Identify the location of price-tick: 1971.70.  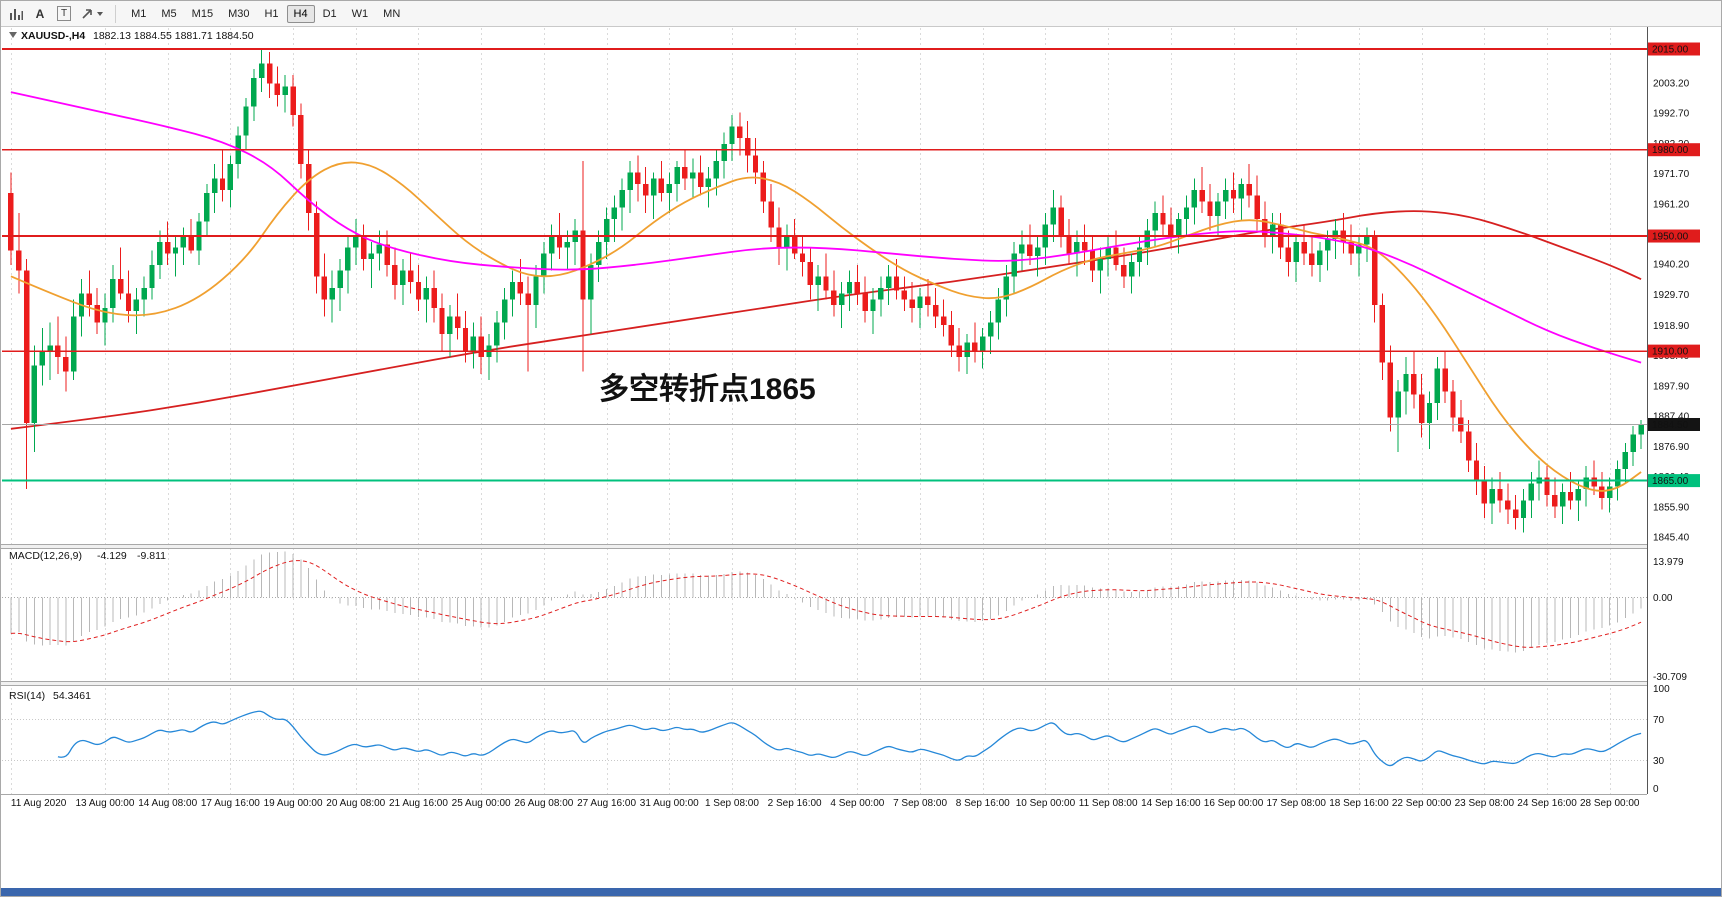
(1671, 174).